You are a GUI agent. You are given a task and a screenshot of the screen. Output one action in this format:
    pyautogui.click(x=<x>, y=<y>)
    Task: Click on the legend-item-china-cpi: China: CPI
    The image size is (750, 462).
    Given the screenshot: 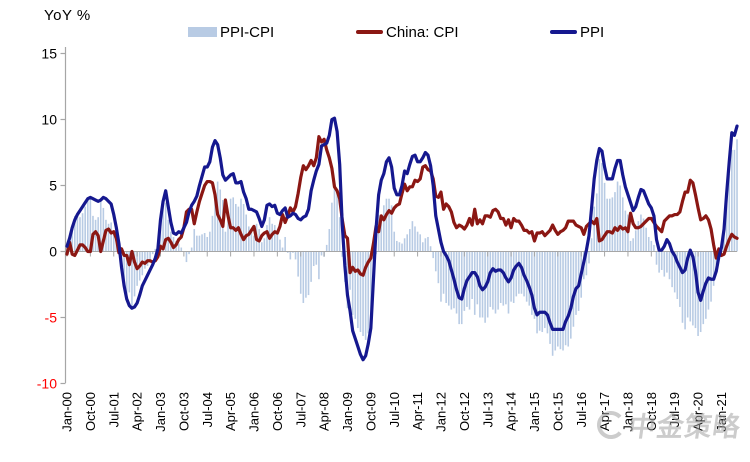 What is the action you would take?
    pyautogui.click(x=407, y=32)
    